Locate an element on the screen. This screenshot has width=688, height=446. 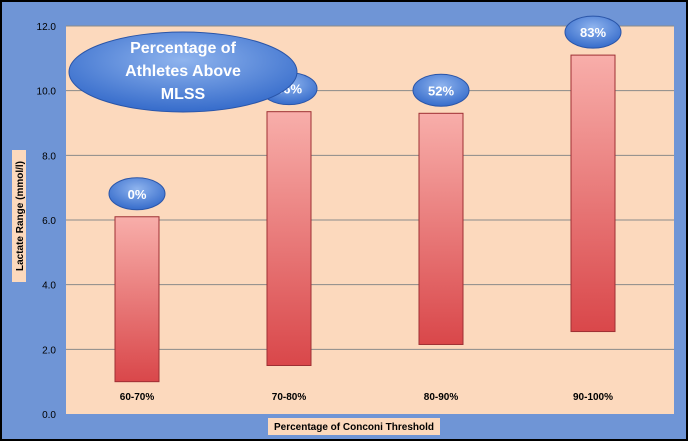
y-tick-label: 12.0 is located at coordinates (47, 27).